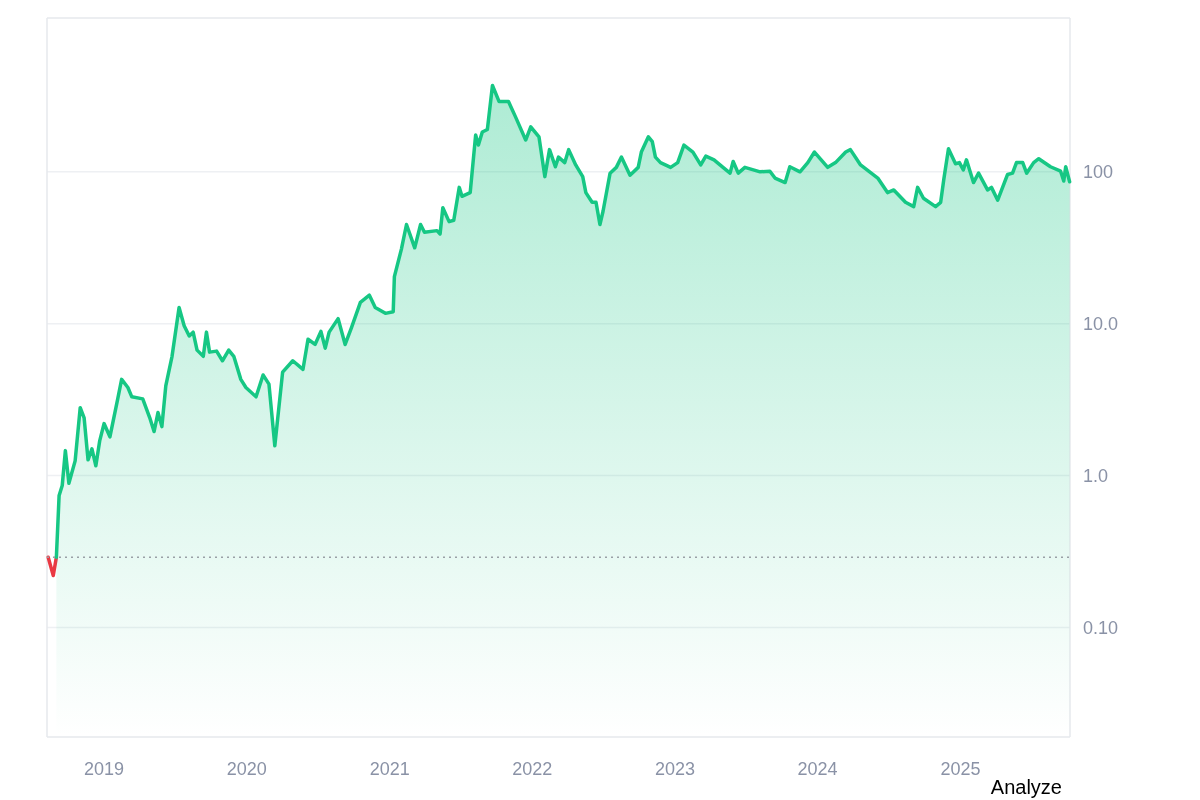 Image resolution: width=1200 pixels, height=800 pixels. I want to click on x-tick-label: 2024, so click(817, 769).